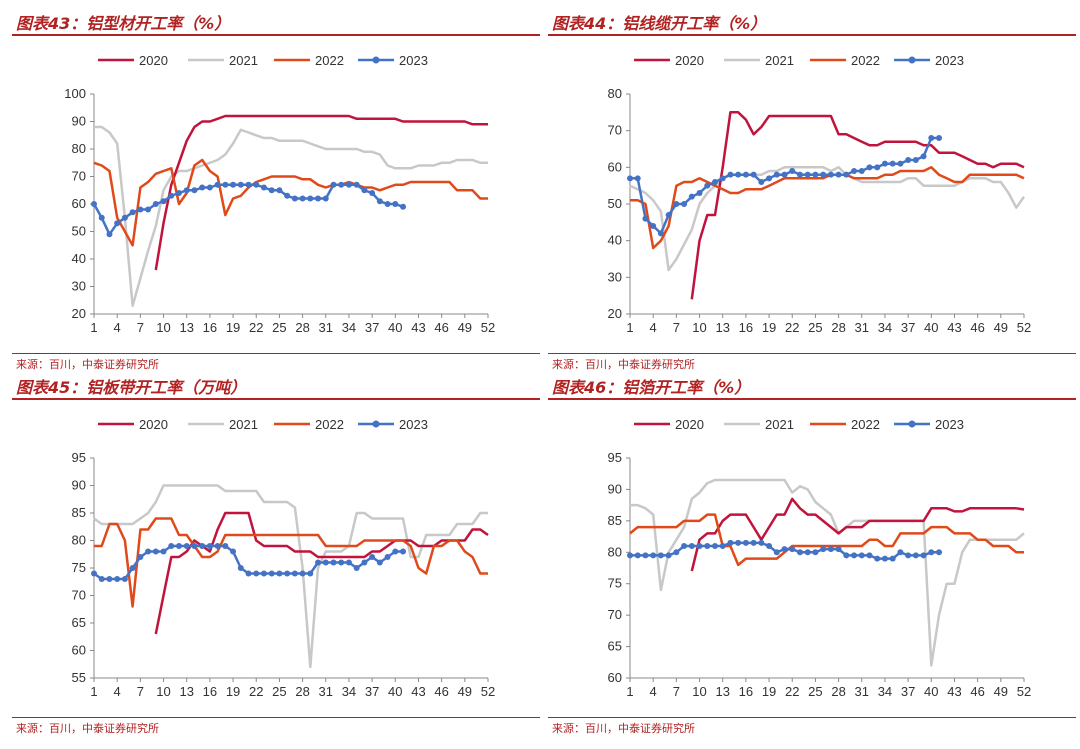 The width and height of the screenshot is (1080, 749). What do you see at coordinates (153, 424) in the screenshot?
I see `legend-label: 2020` at bounding box center [153, 424].